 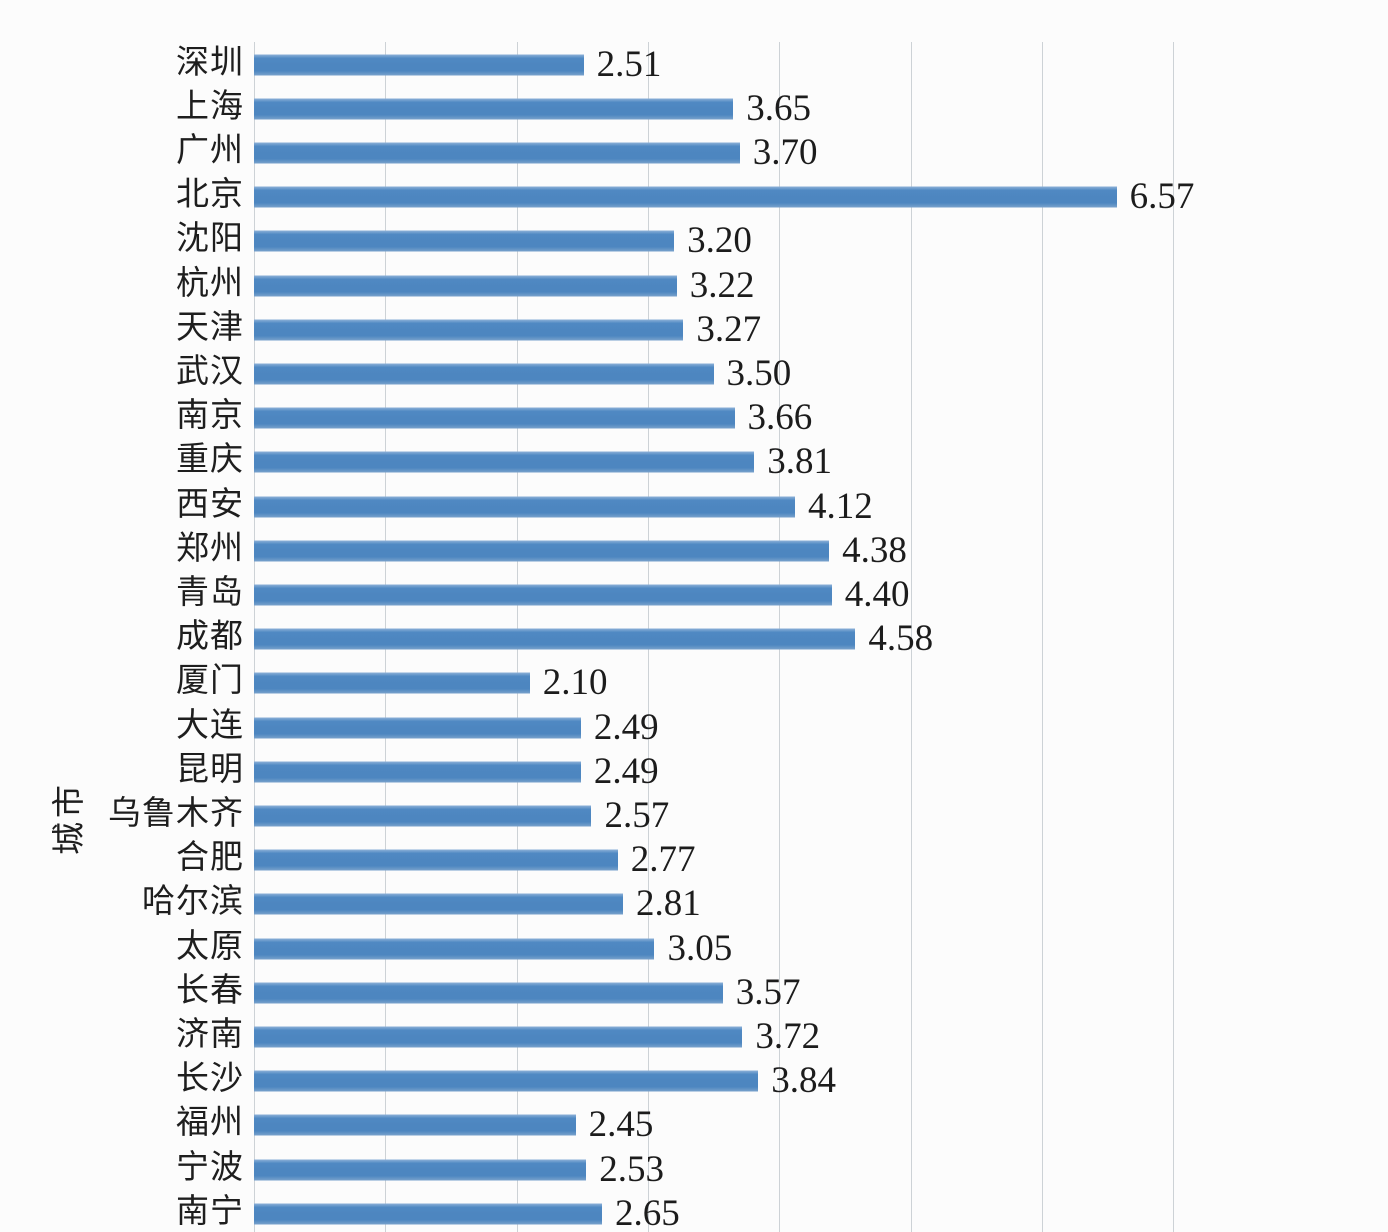 I want to click on category-label: 天津, so click(x=210, y=327).